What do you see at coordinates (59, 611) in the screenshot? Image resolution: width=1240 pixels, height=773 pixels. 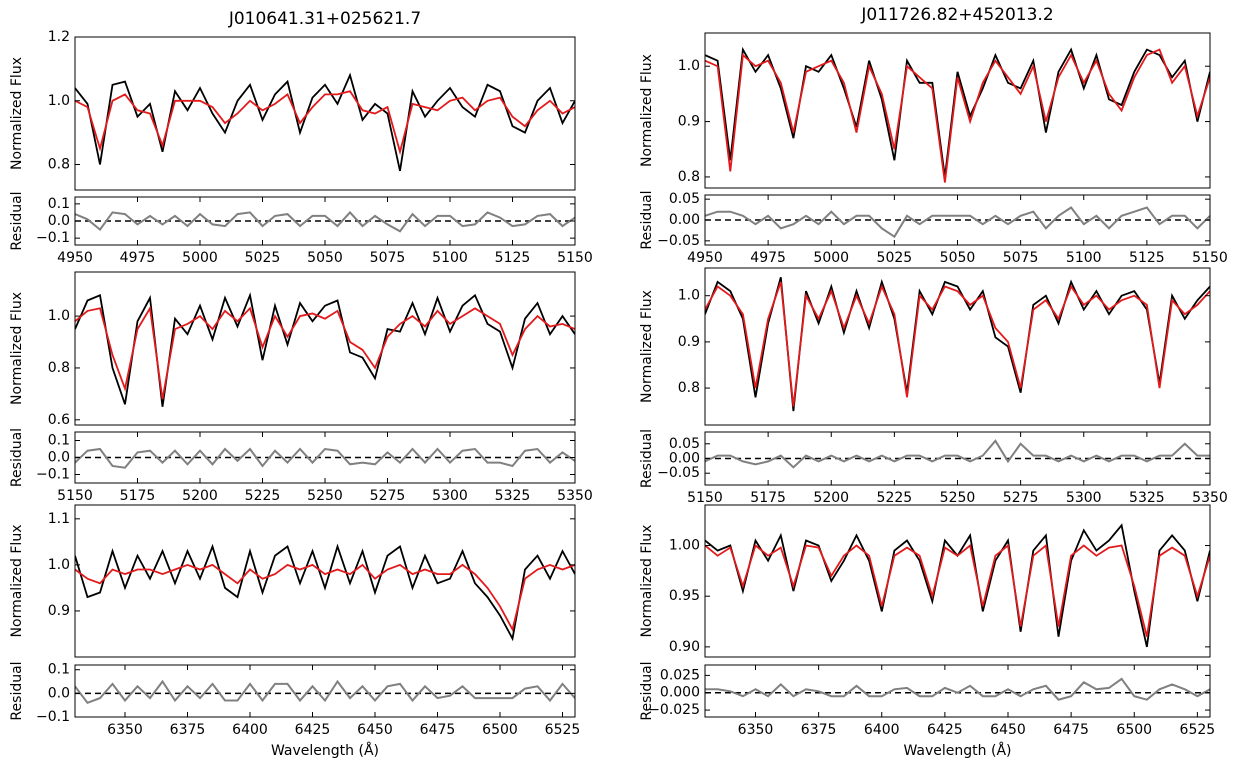 I see `y-tick-label: 0.9` at bounding box center [59, 611].